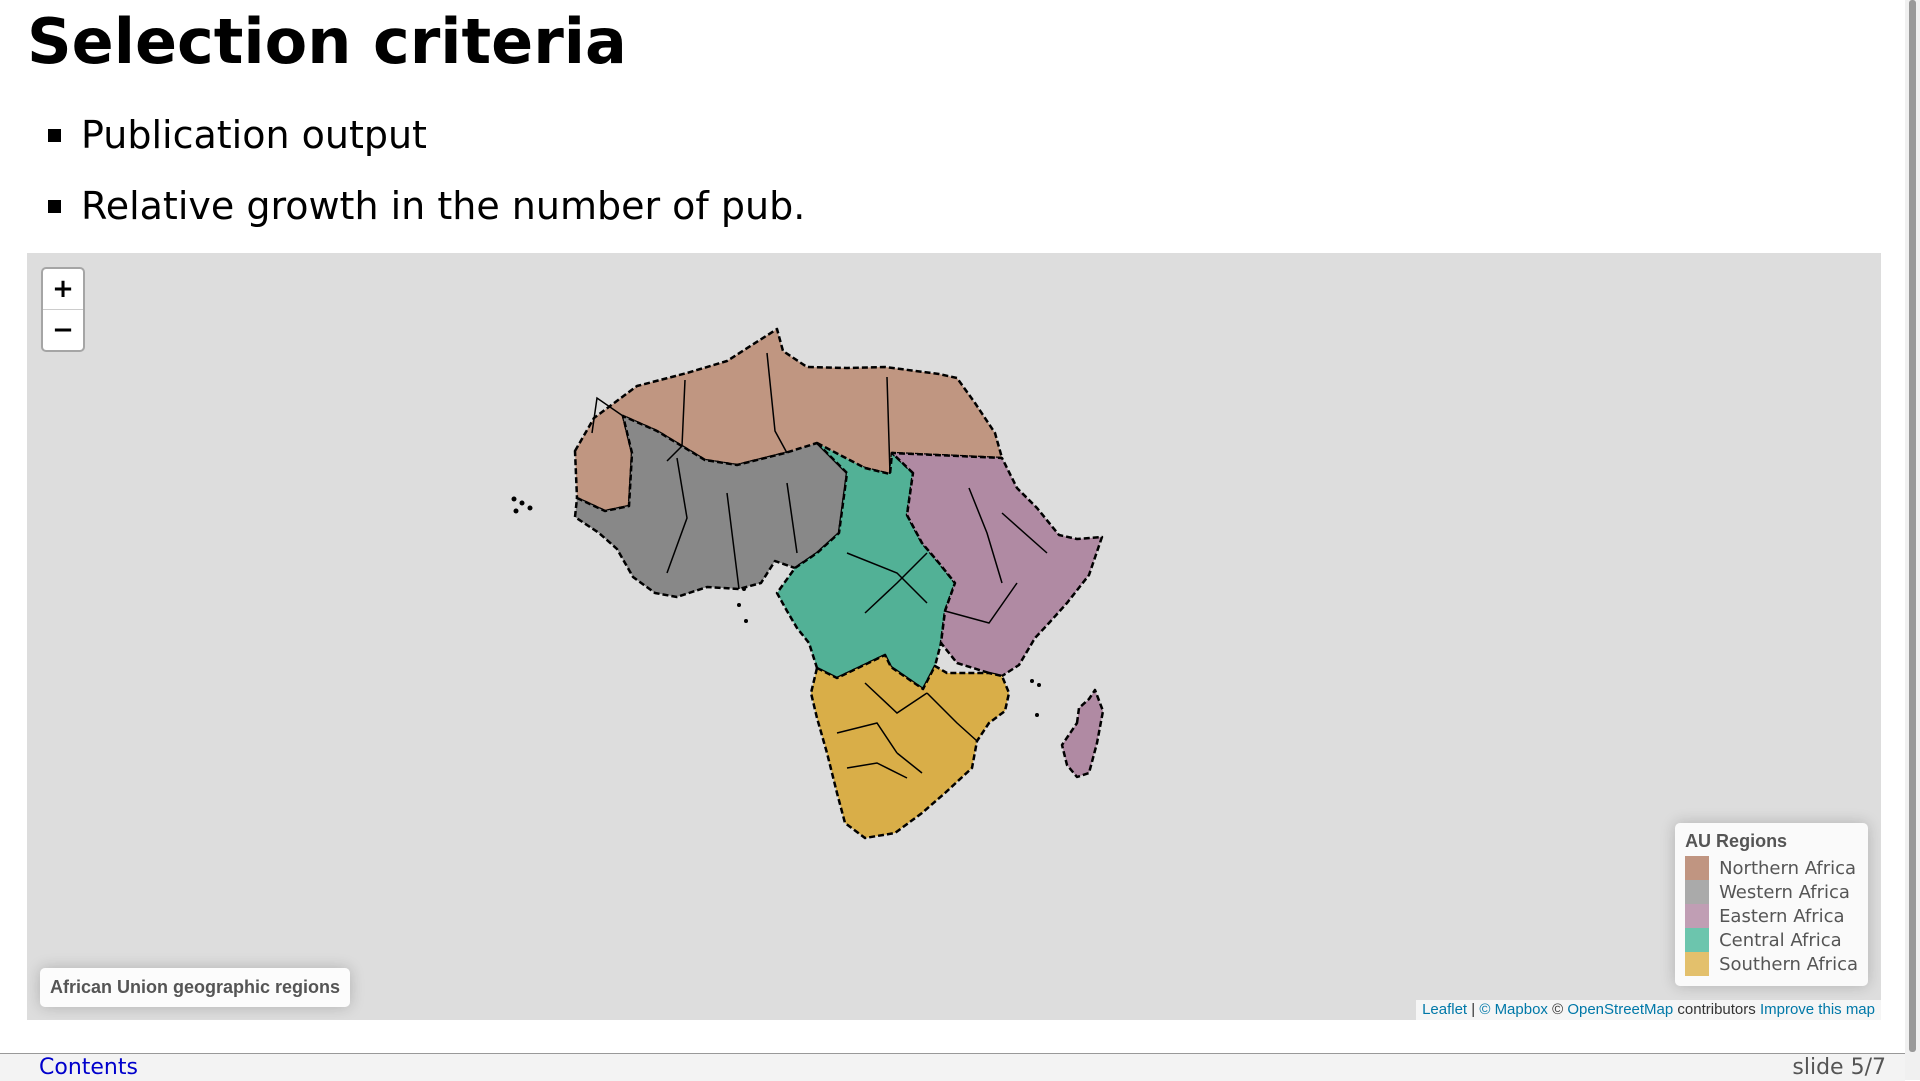 Image resolution: width=1920 pixels, height=1081 pixels. I want to click on map-info-box: African Union geographic regions, so click(195, 987).